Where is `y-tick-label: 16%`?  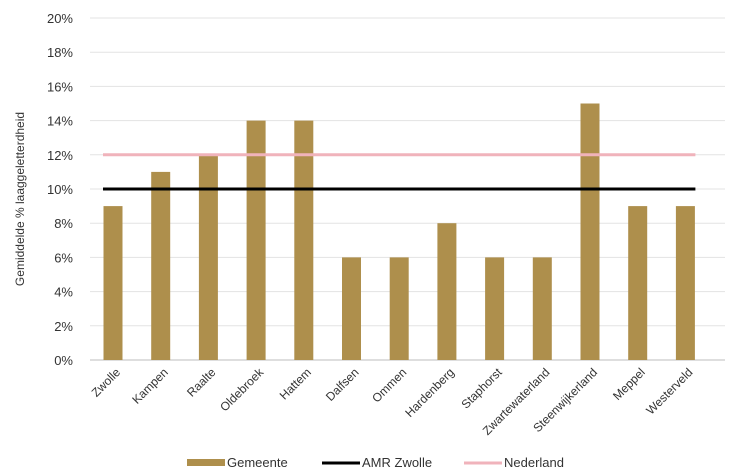
y-tick-label: 16% is located at coordinates (60, 86).